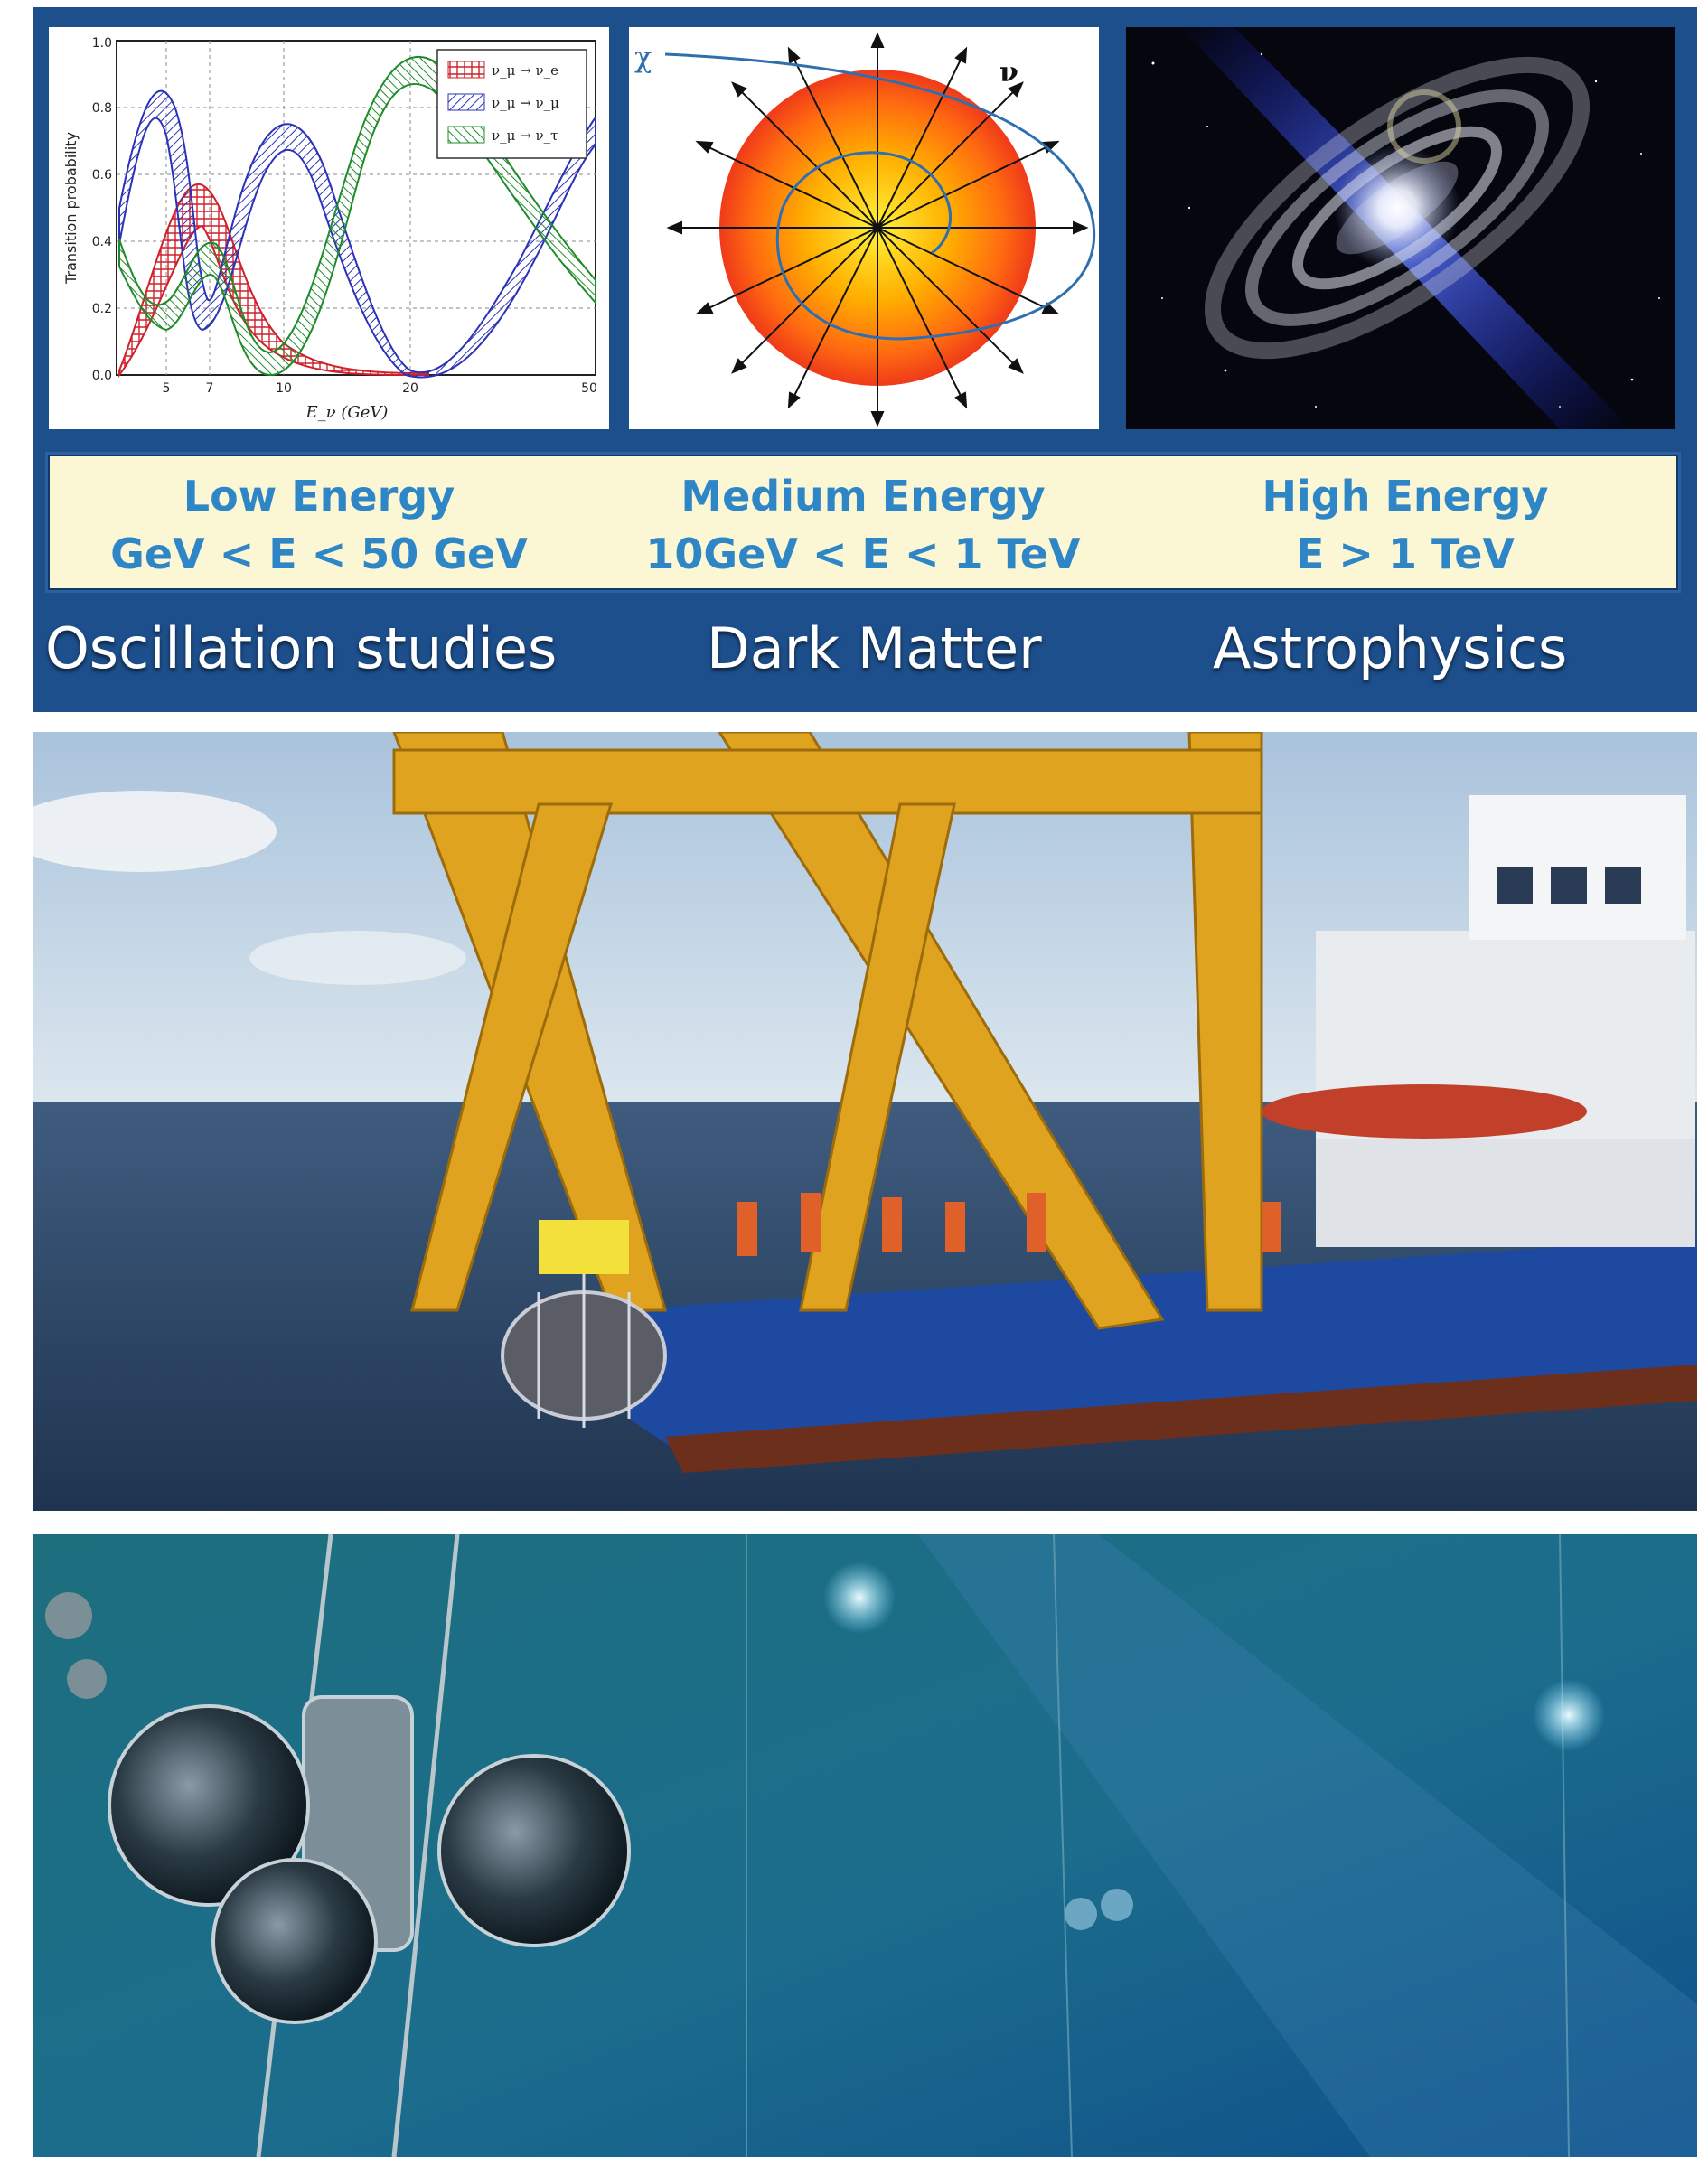  Describe the element at coordinates (102, 309) in the screenshot. I see `y-tick-1: 0.2` at that location.